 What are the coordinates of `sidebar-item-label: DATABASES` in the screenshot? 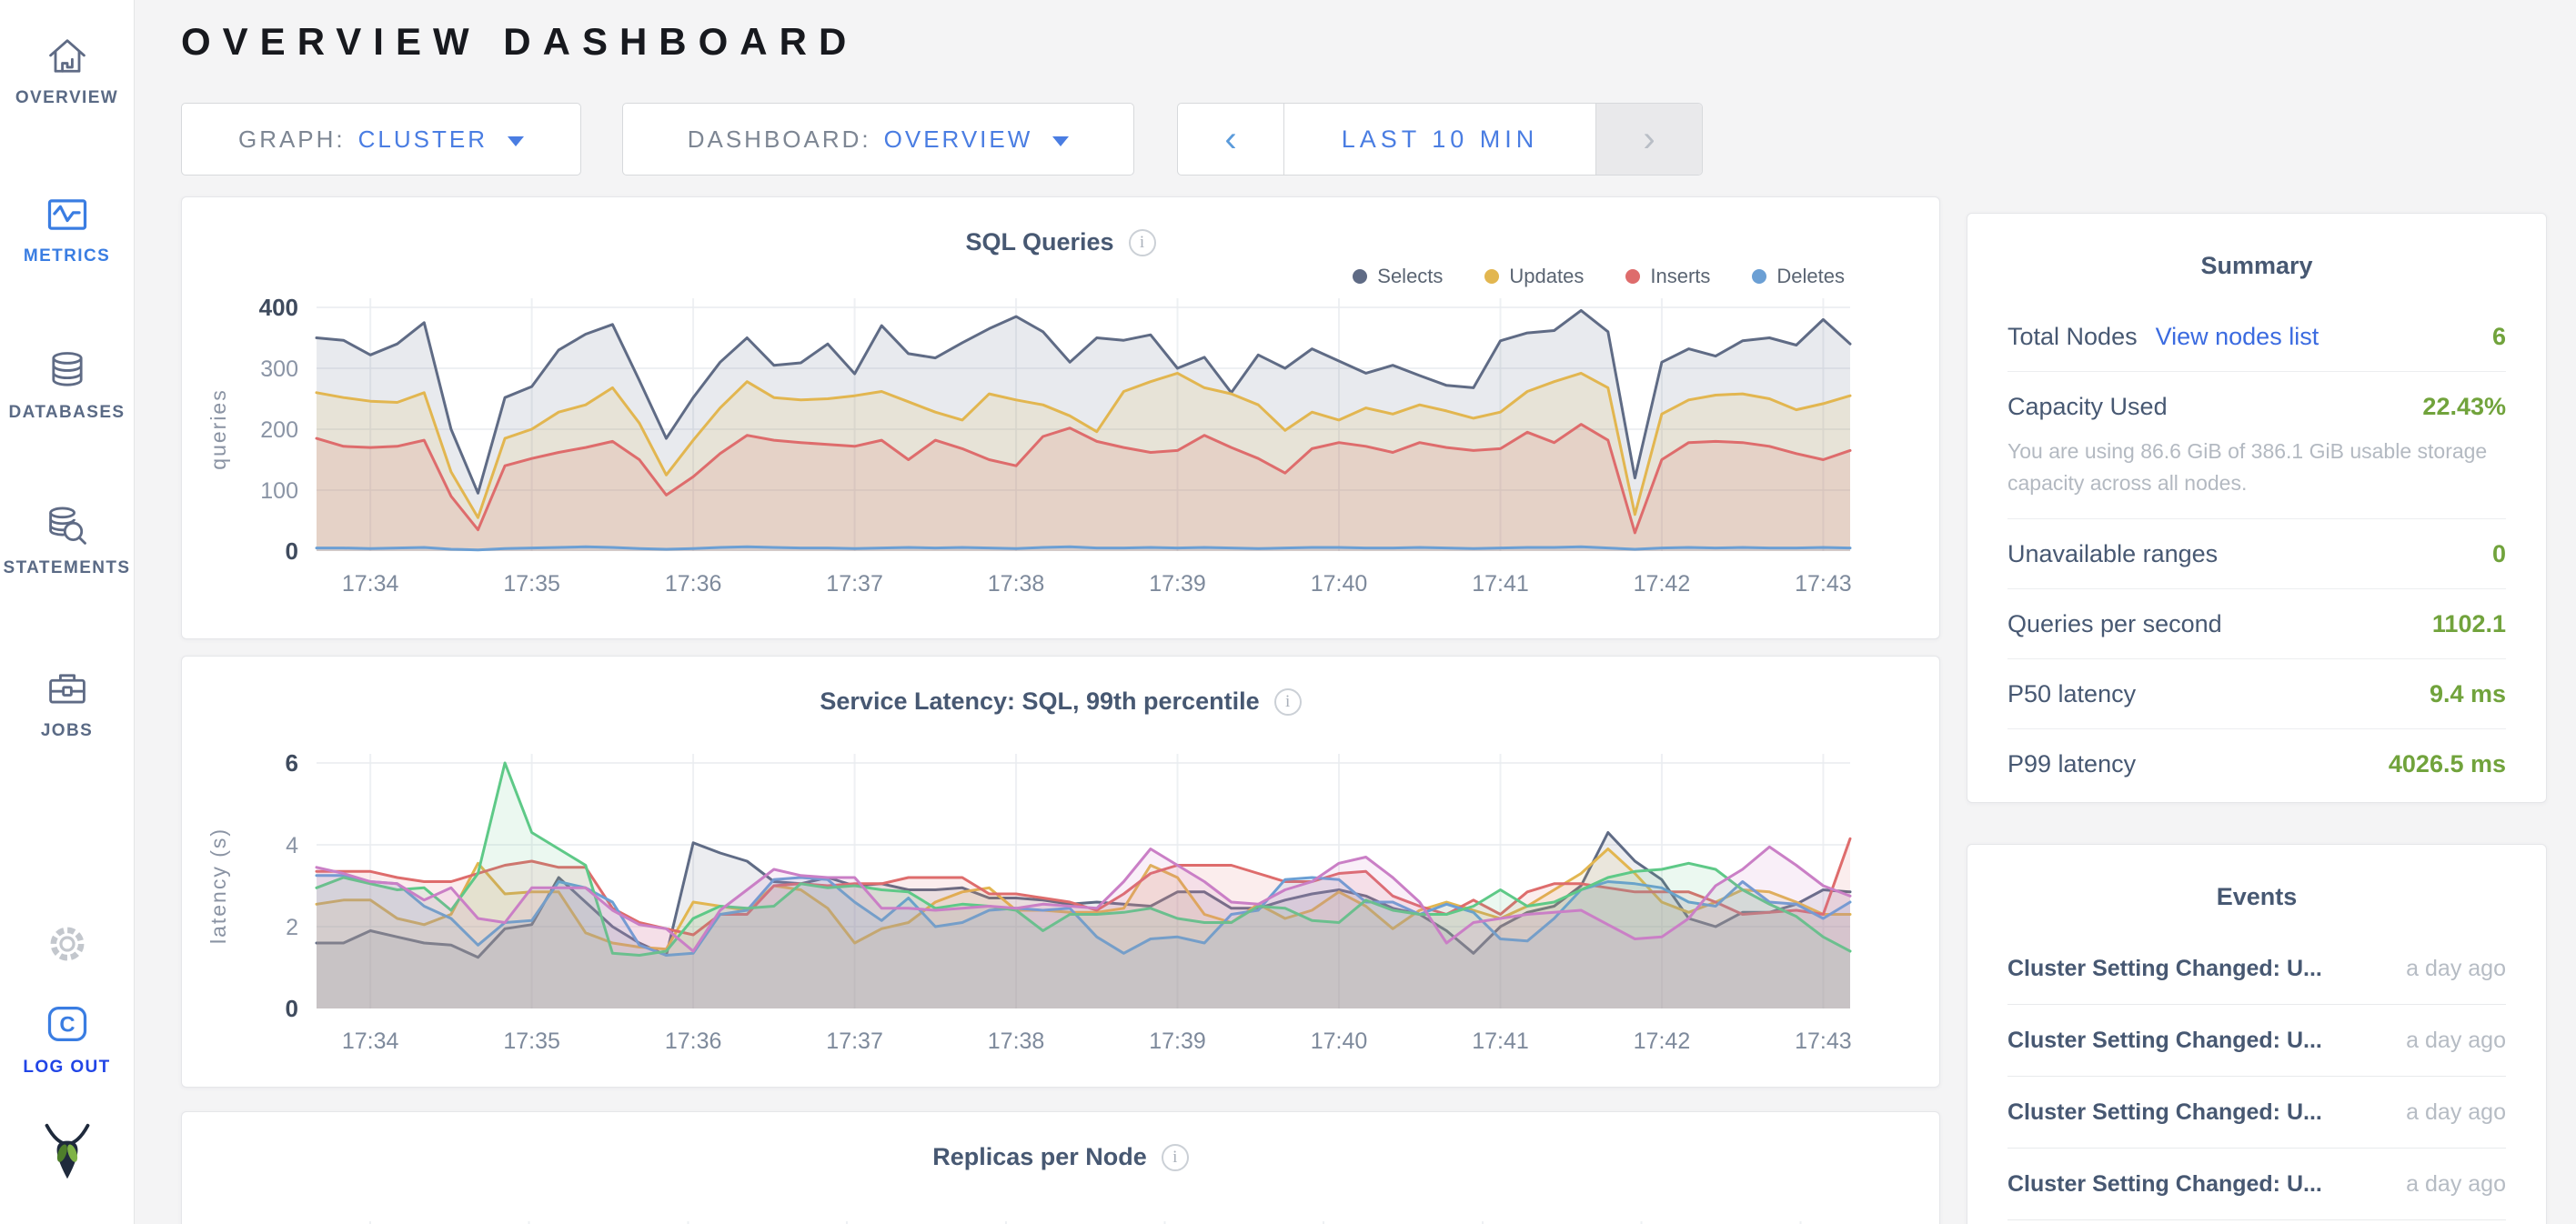 It's located at (67, 412).